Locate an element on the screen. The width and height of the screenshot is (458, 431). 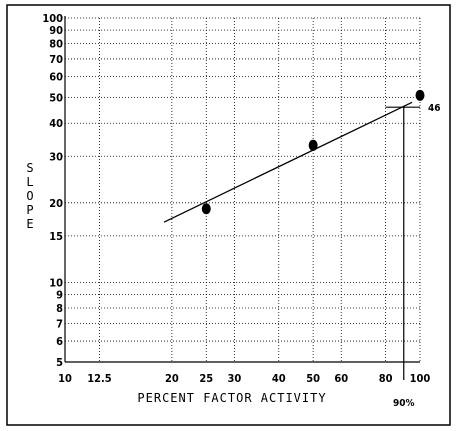
x-tick-label: 50 is located at coordinates (313, 378).